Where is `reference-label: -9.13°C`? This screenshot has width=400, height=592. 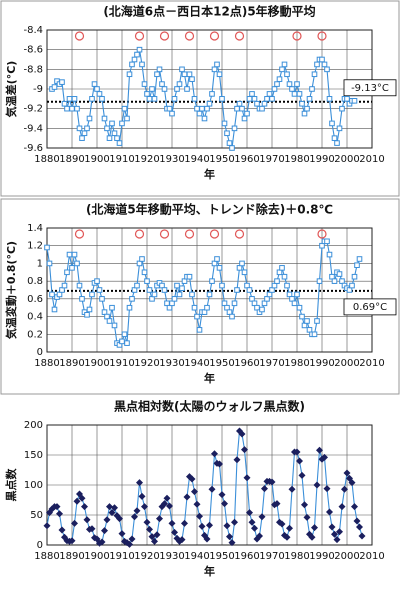
reference-label: -9.13°C is located at coordinates (370, 88).